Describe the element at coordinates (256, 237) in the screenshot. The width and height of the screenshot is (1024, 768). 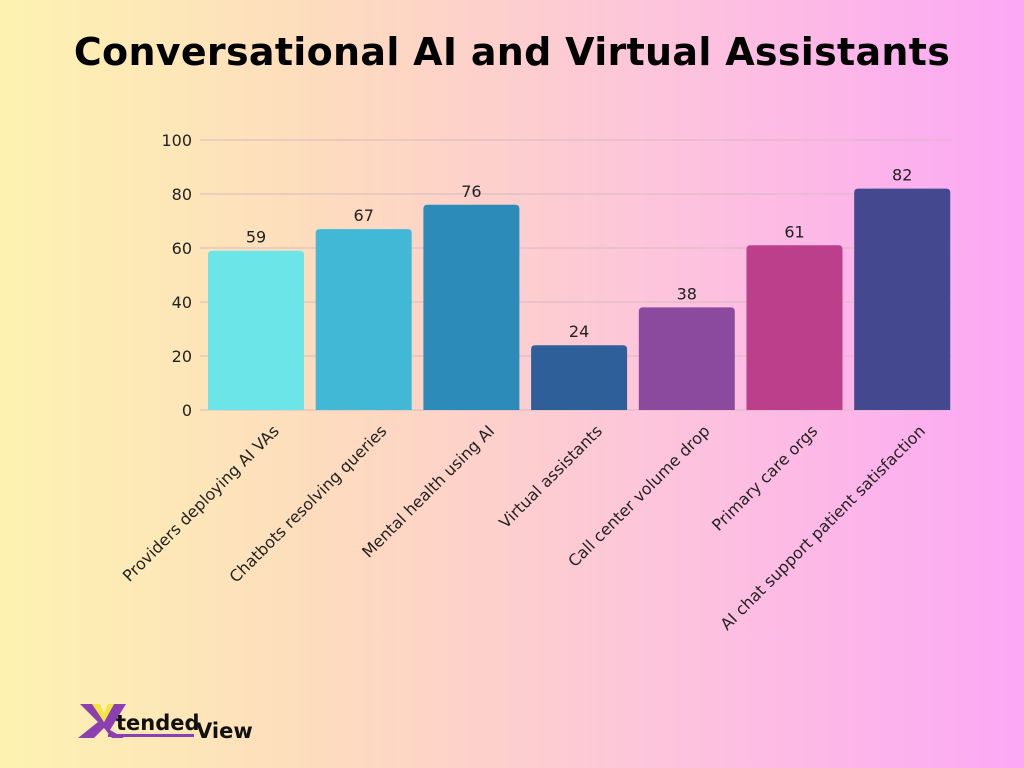
I see `data-label: 59` at that location.